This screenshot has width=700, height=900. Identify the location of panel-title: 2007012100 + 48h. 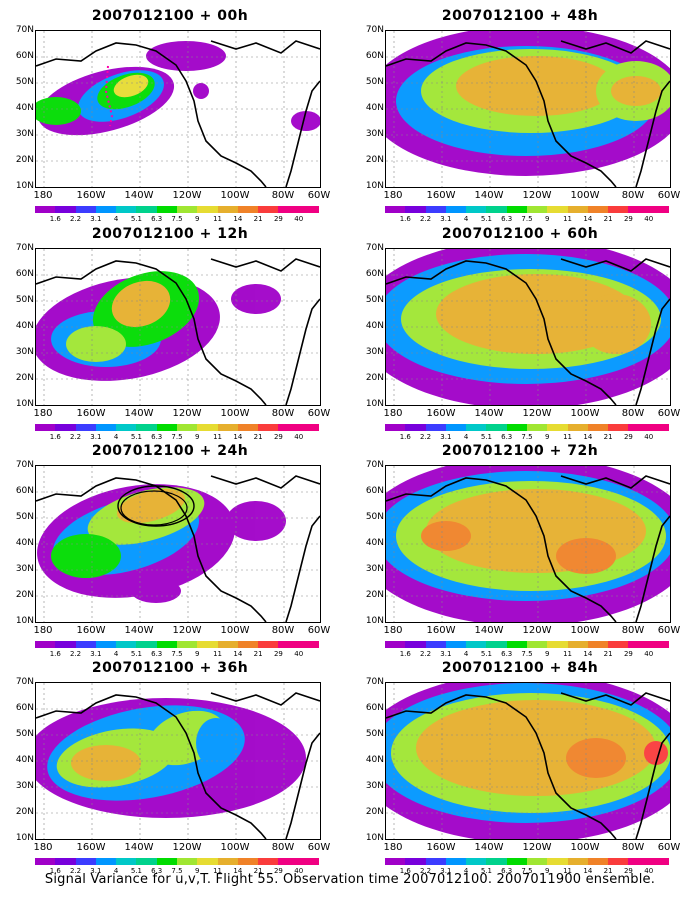
(520, 16).